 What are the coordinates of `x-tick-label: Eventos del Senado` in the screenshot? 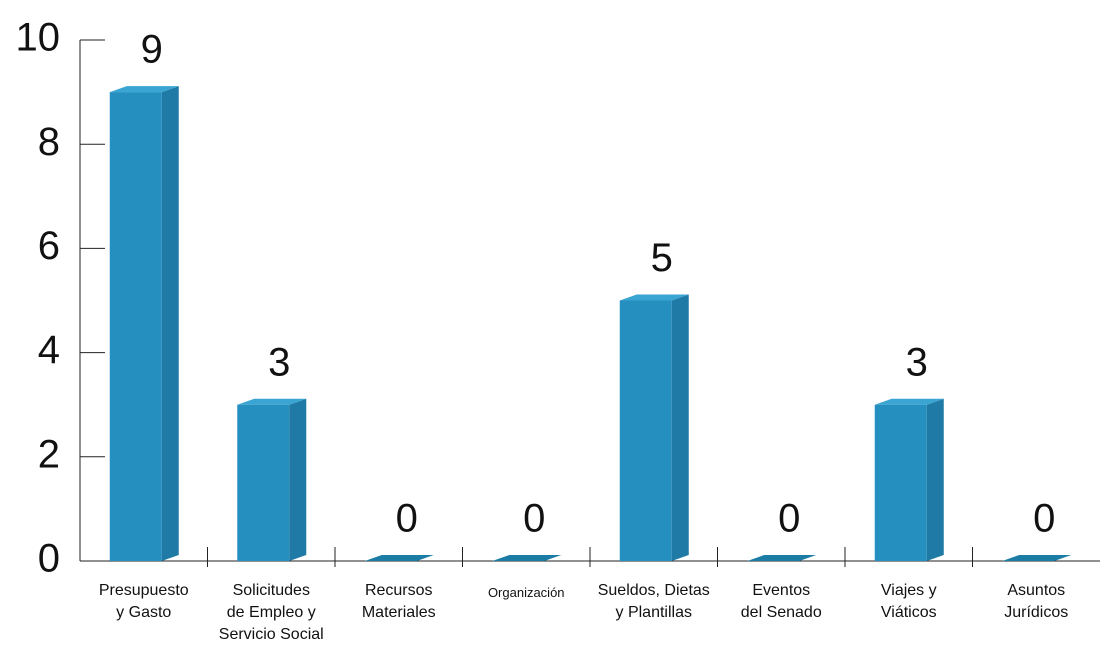 It's located at (781, 601).